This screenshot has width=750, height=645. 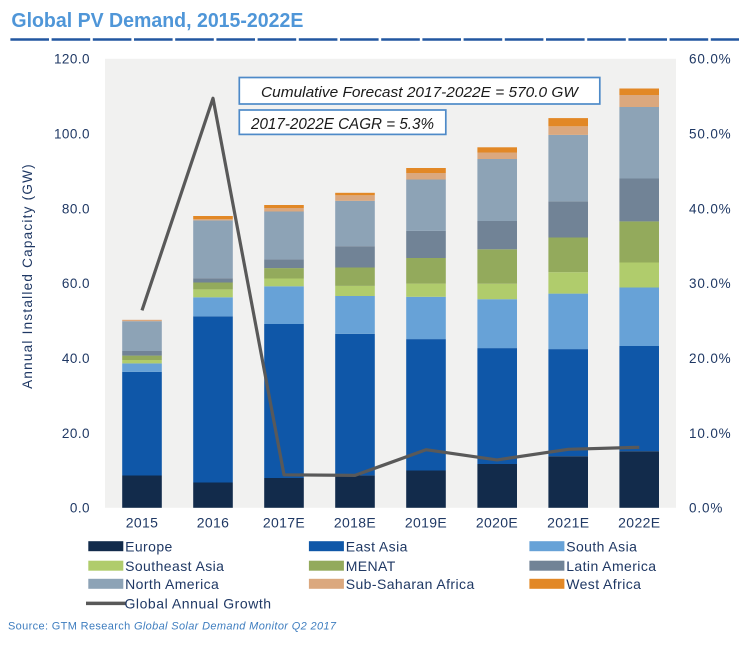 What do you see at coordinates (76, 208) in the screenshot?
I see `svg-text: 80.0` at bounding box center [76, 208].